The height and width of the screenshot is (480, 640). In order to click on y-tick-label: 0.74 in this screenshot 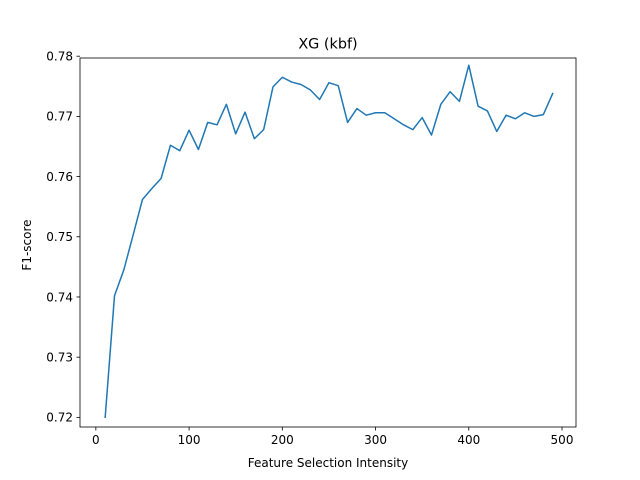, I will do `click(59, 297)`.